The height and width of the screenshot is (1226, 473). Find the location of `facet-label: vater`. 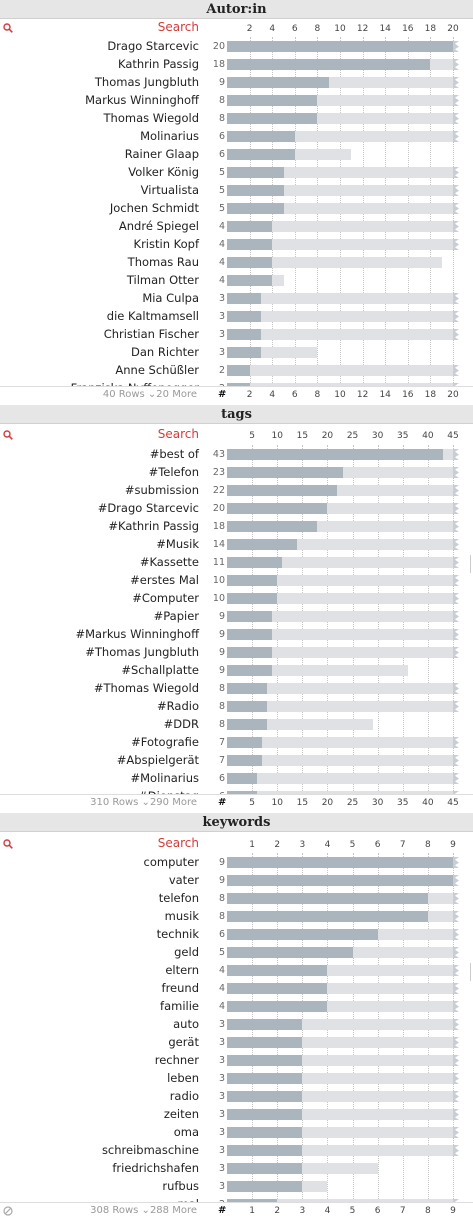

facet-label: vater is located at coordinates (183, 880).